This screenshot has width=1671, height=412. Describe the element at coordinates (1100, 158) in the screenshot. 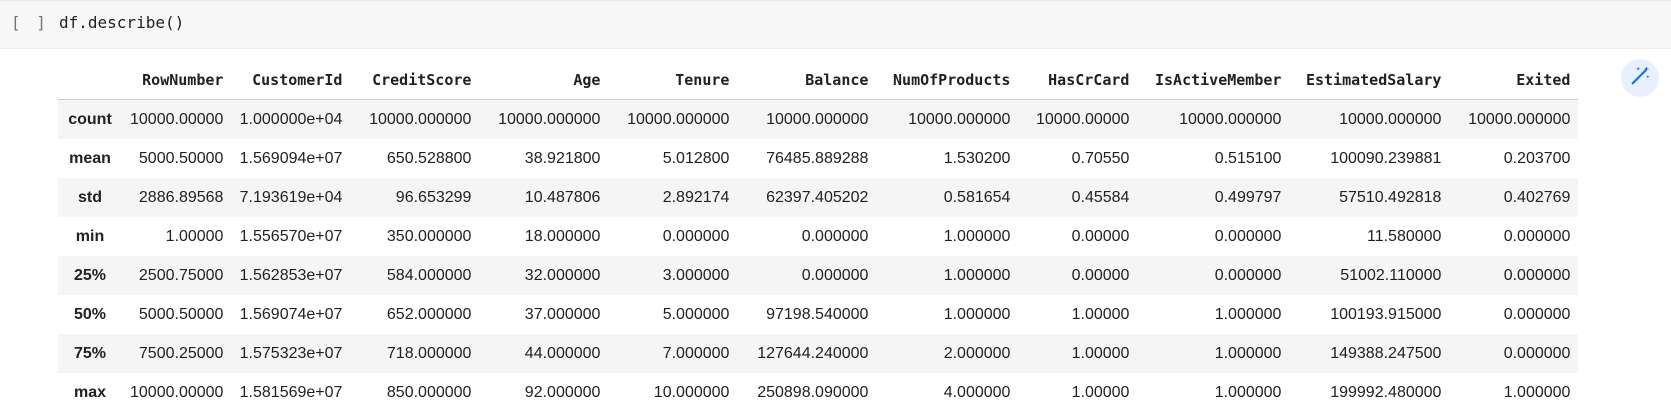

I see `table-cell: 0.70550` at that location.